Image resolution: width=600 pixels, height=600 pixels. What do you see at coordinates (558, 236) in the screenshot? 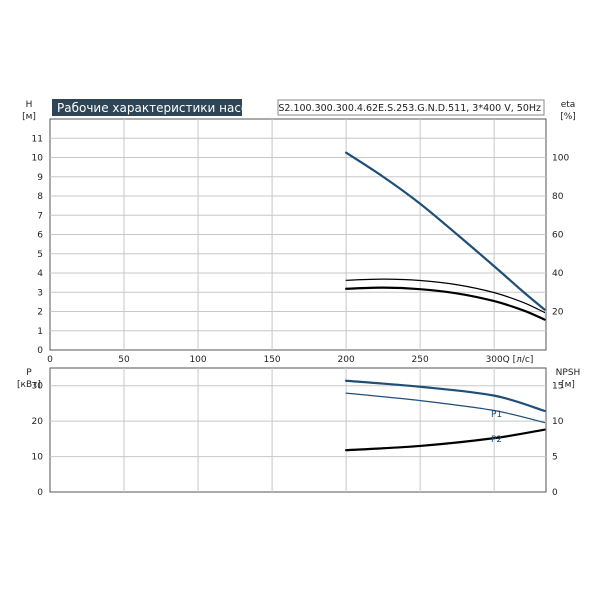
I see `y-right-tick-label: 60` at bounding box center [558, 236].